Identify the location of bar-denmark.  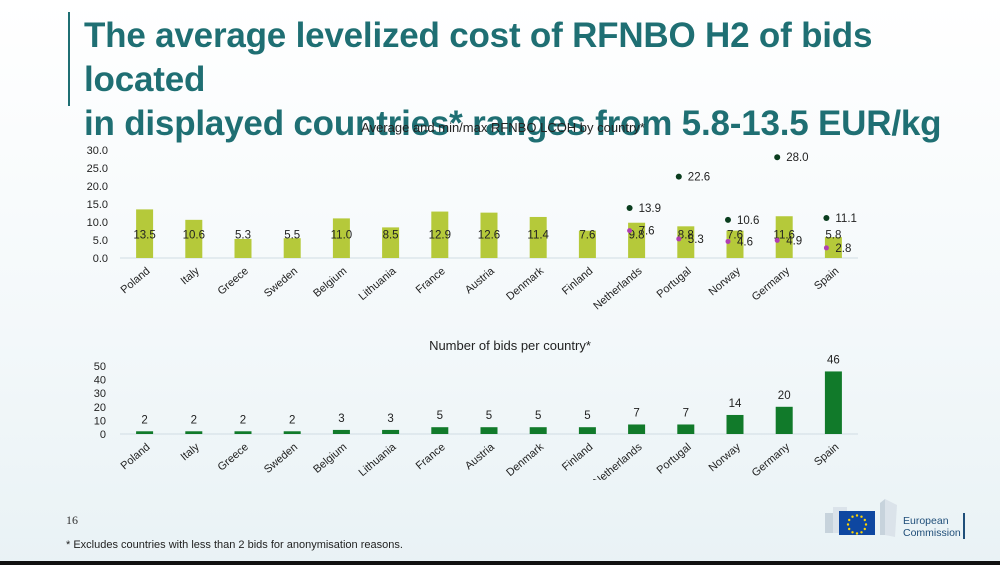
(538, 430).